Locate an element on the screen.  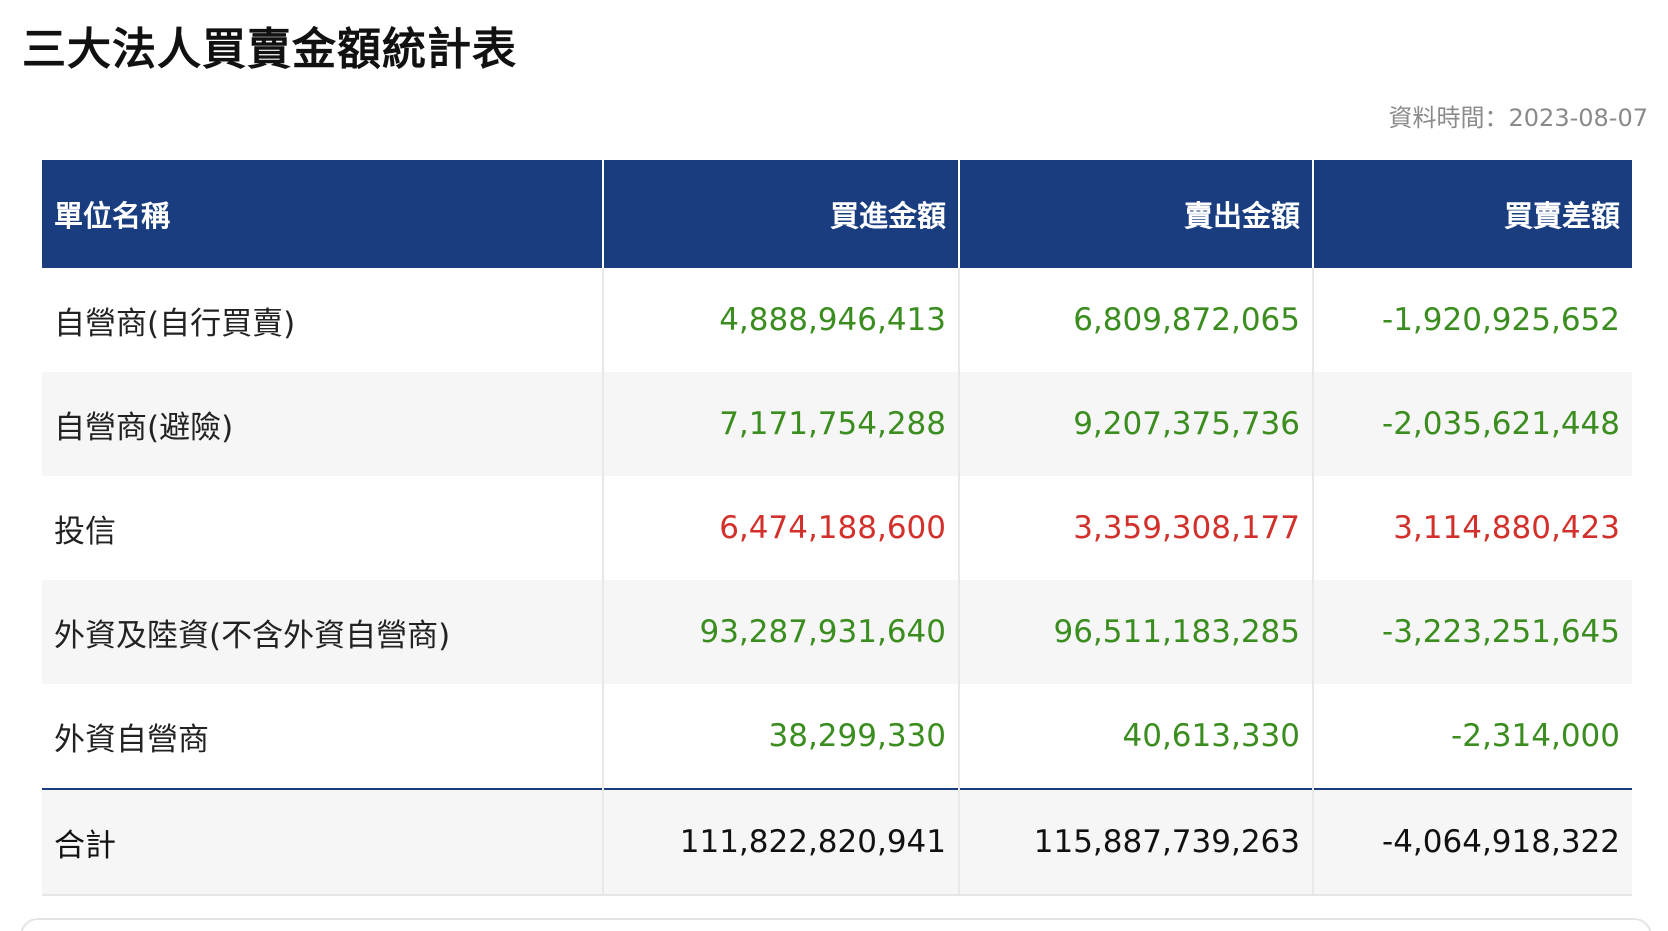
row-unit-name: 外資及陸資(不含外資自營商) is located at coordinates (322, 632).